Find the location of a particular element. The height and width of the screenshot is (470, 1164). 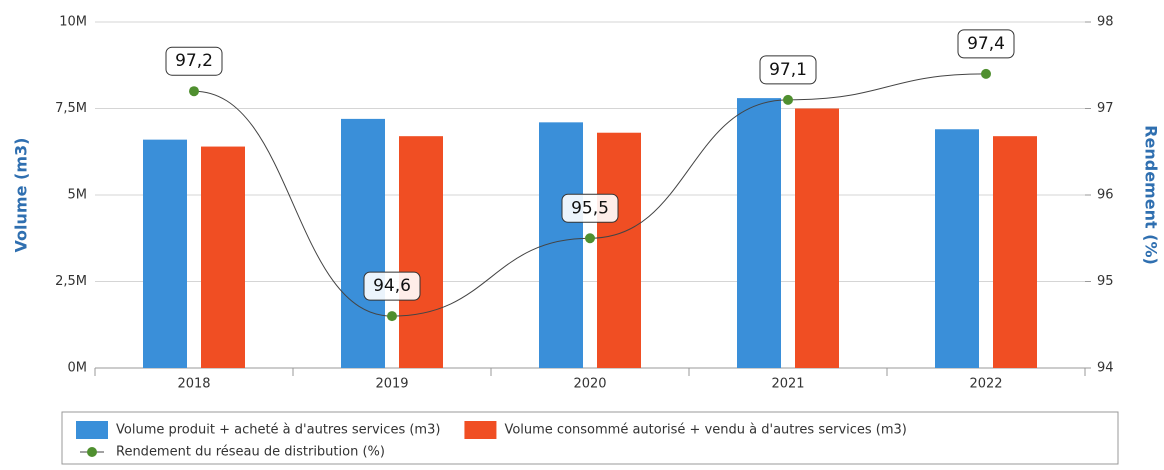

data-label: 97,1 is located at coordinates (788, 70).